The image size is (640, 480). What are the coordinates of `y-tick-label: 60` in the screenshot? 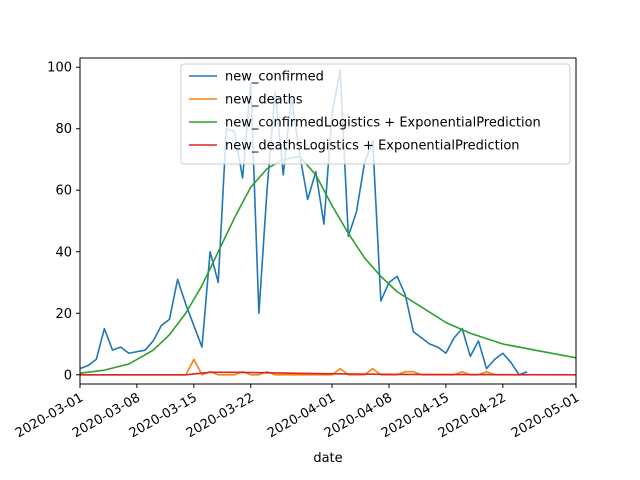 It's located at (63, 191).